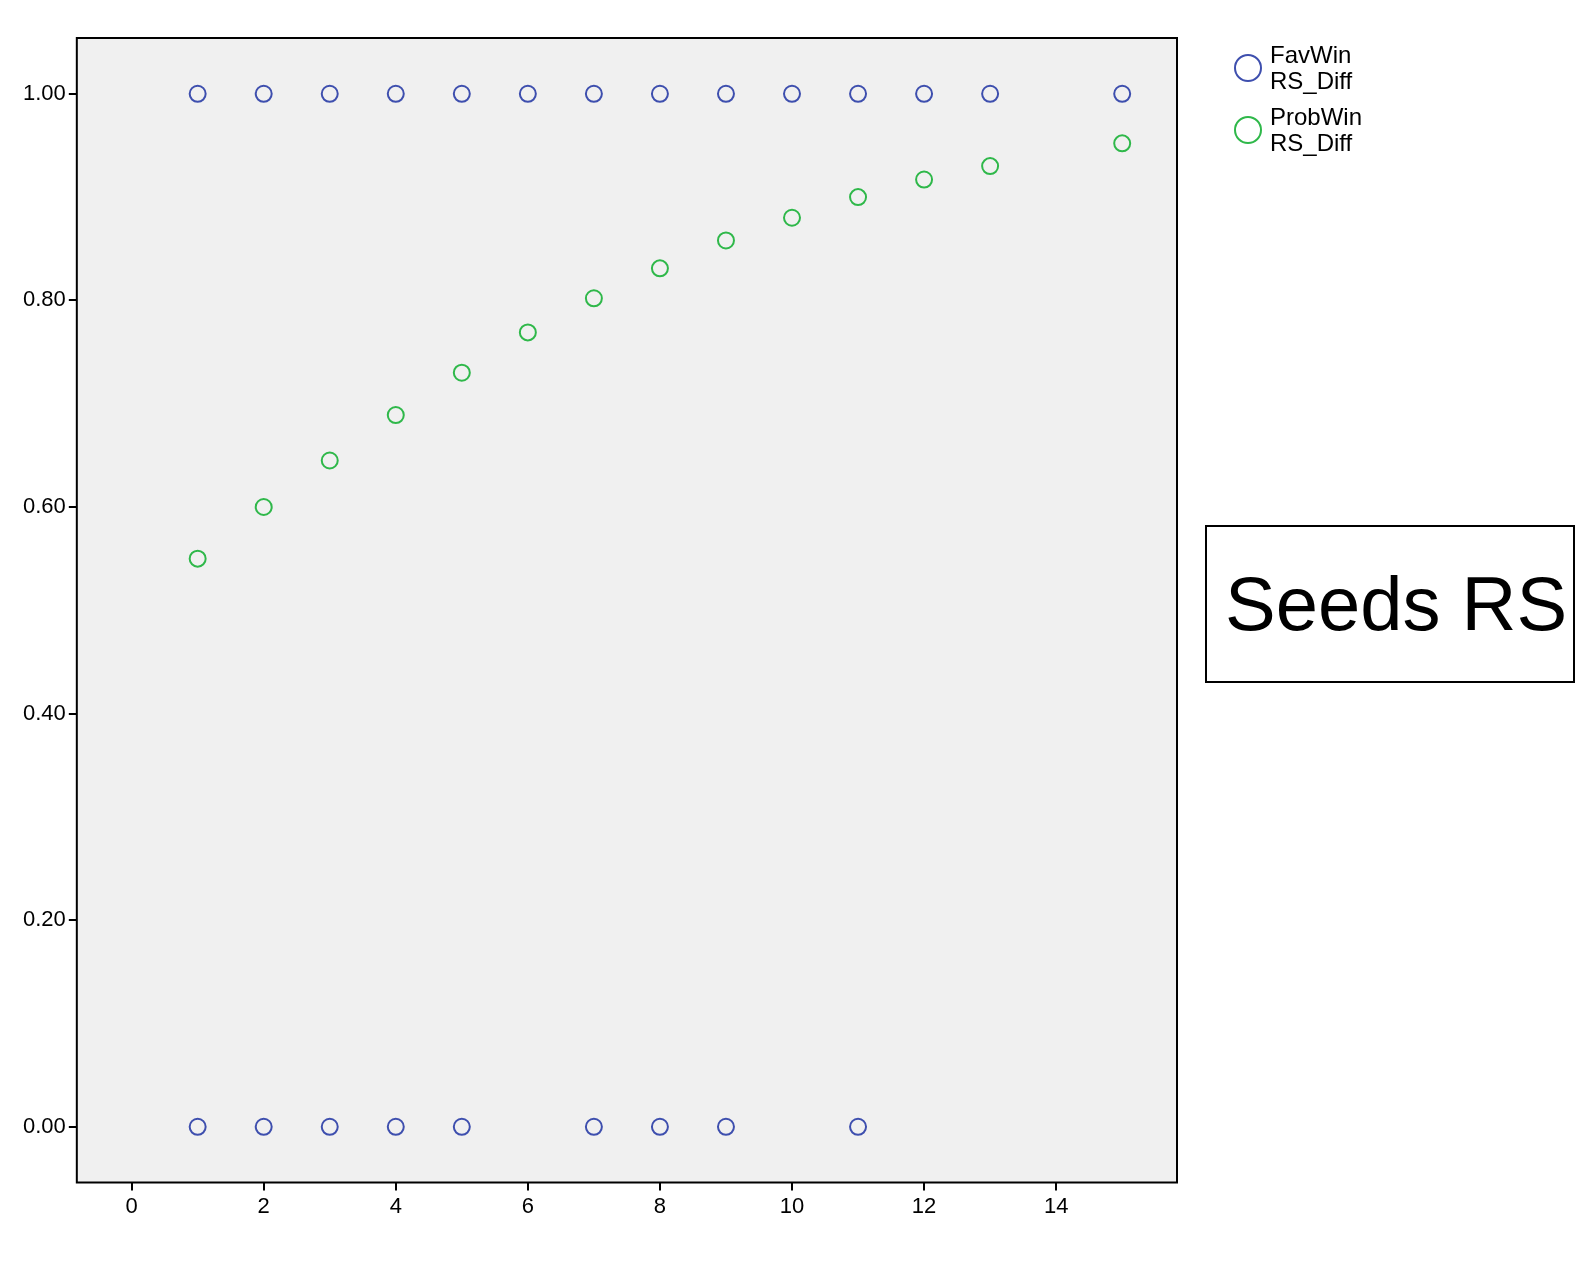 Image resolution: width=1587 pixels, height=1263 pixels. Describe the element at coordinates (44, 299) in the screenshot. I see `y-tick-label: 0.80` at that location.